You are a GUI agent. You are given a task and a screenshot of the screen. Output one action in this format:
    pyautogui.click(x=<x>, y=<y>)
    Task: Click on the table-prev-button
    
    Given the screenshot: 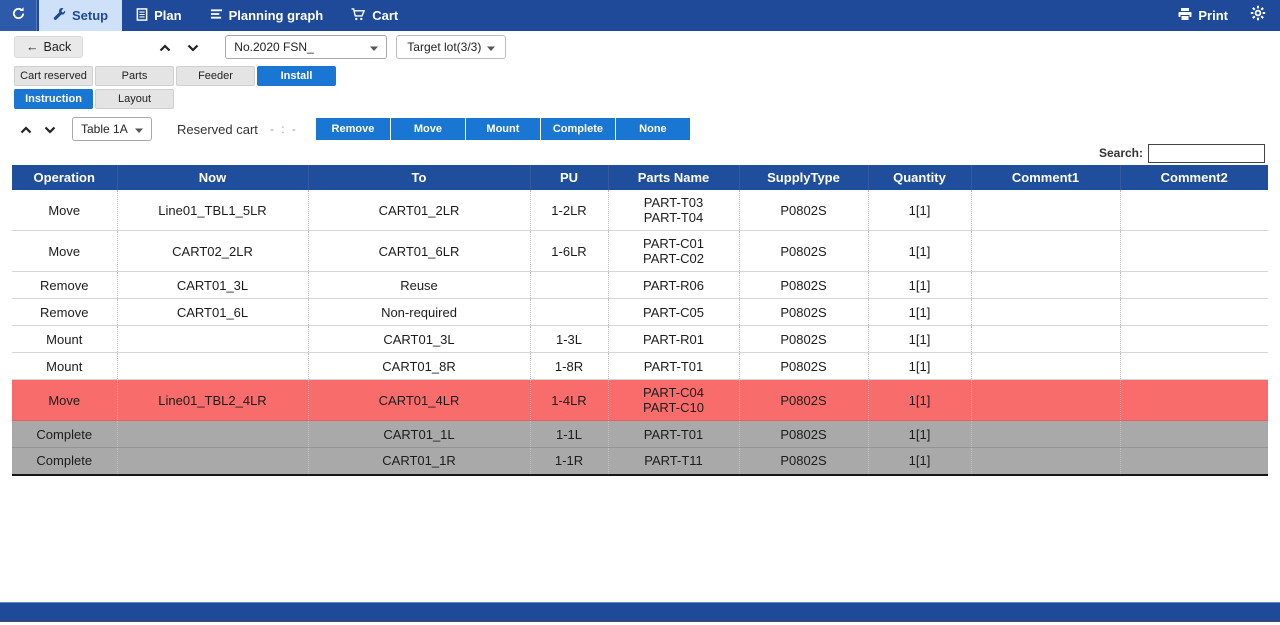 What is the action you would take?
    pyautogui.click(x=26, y=129)
    